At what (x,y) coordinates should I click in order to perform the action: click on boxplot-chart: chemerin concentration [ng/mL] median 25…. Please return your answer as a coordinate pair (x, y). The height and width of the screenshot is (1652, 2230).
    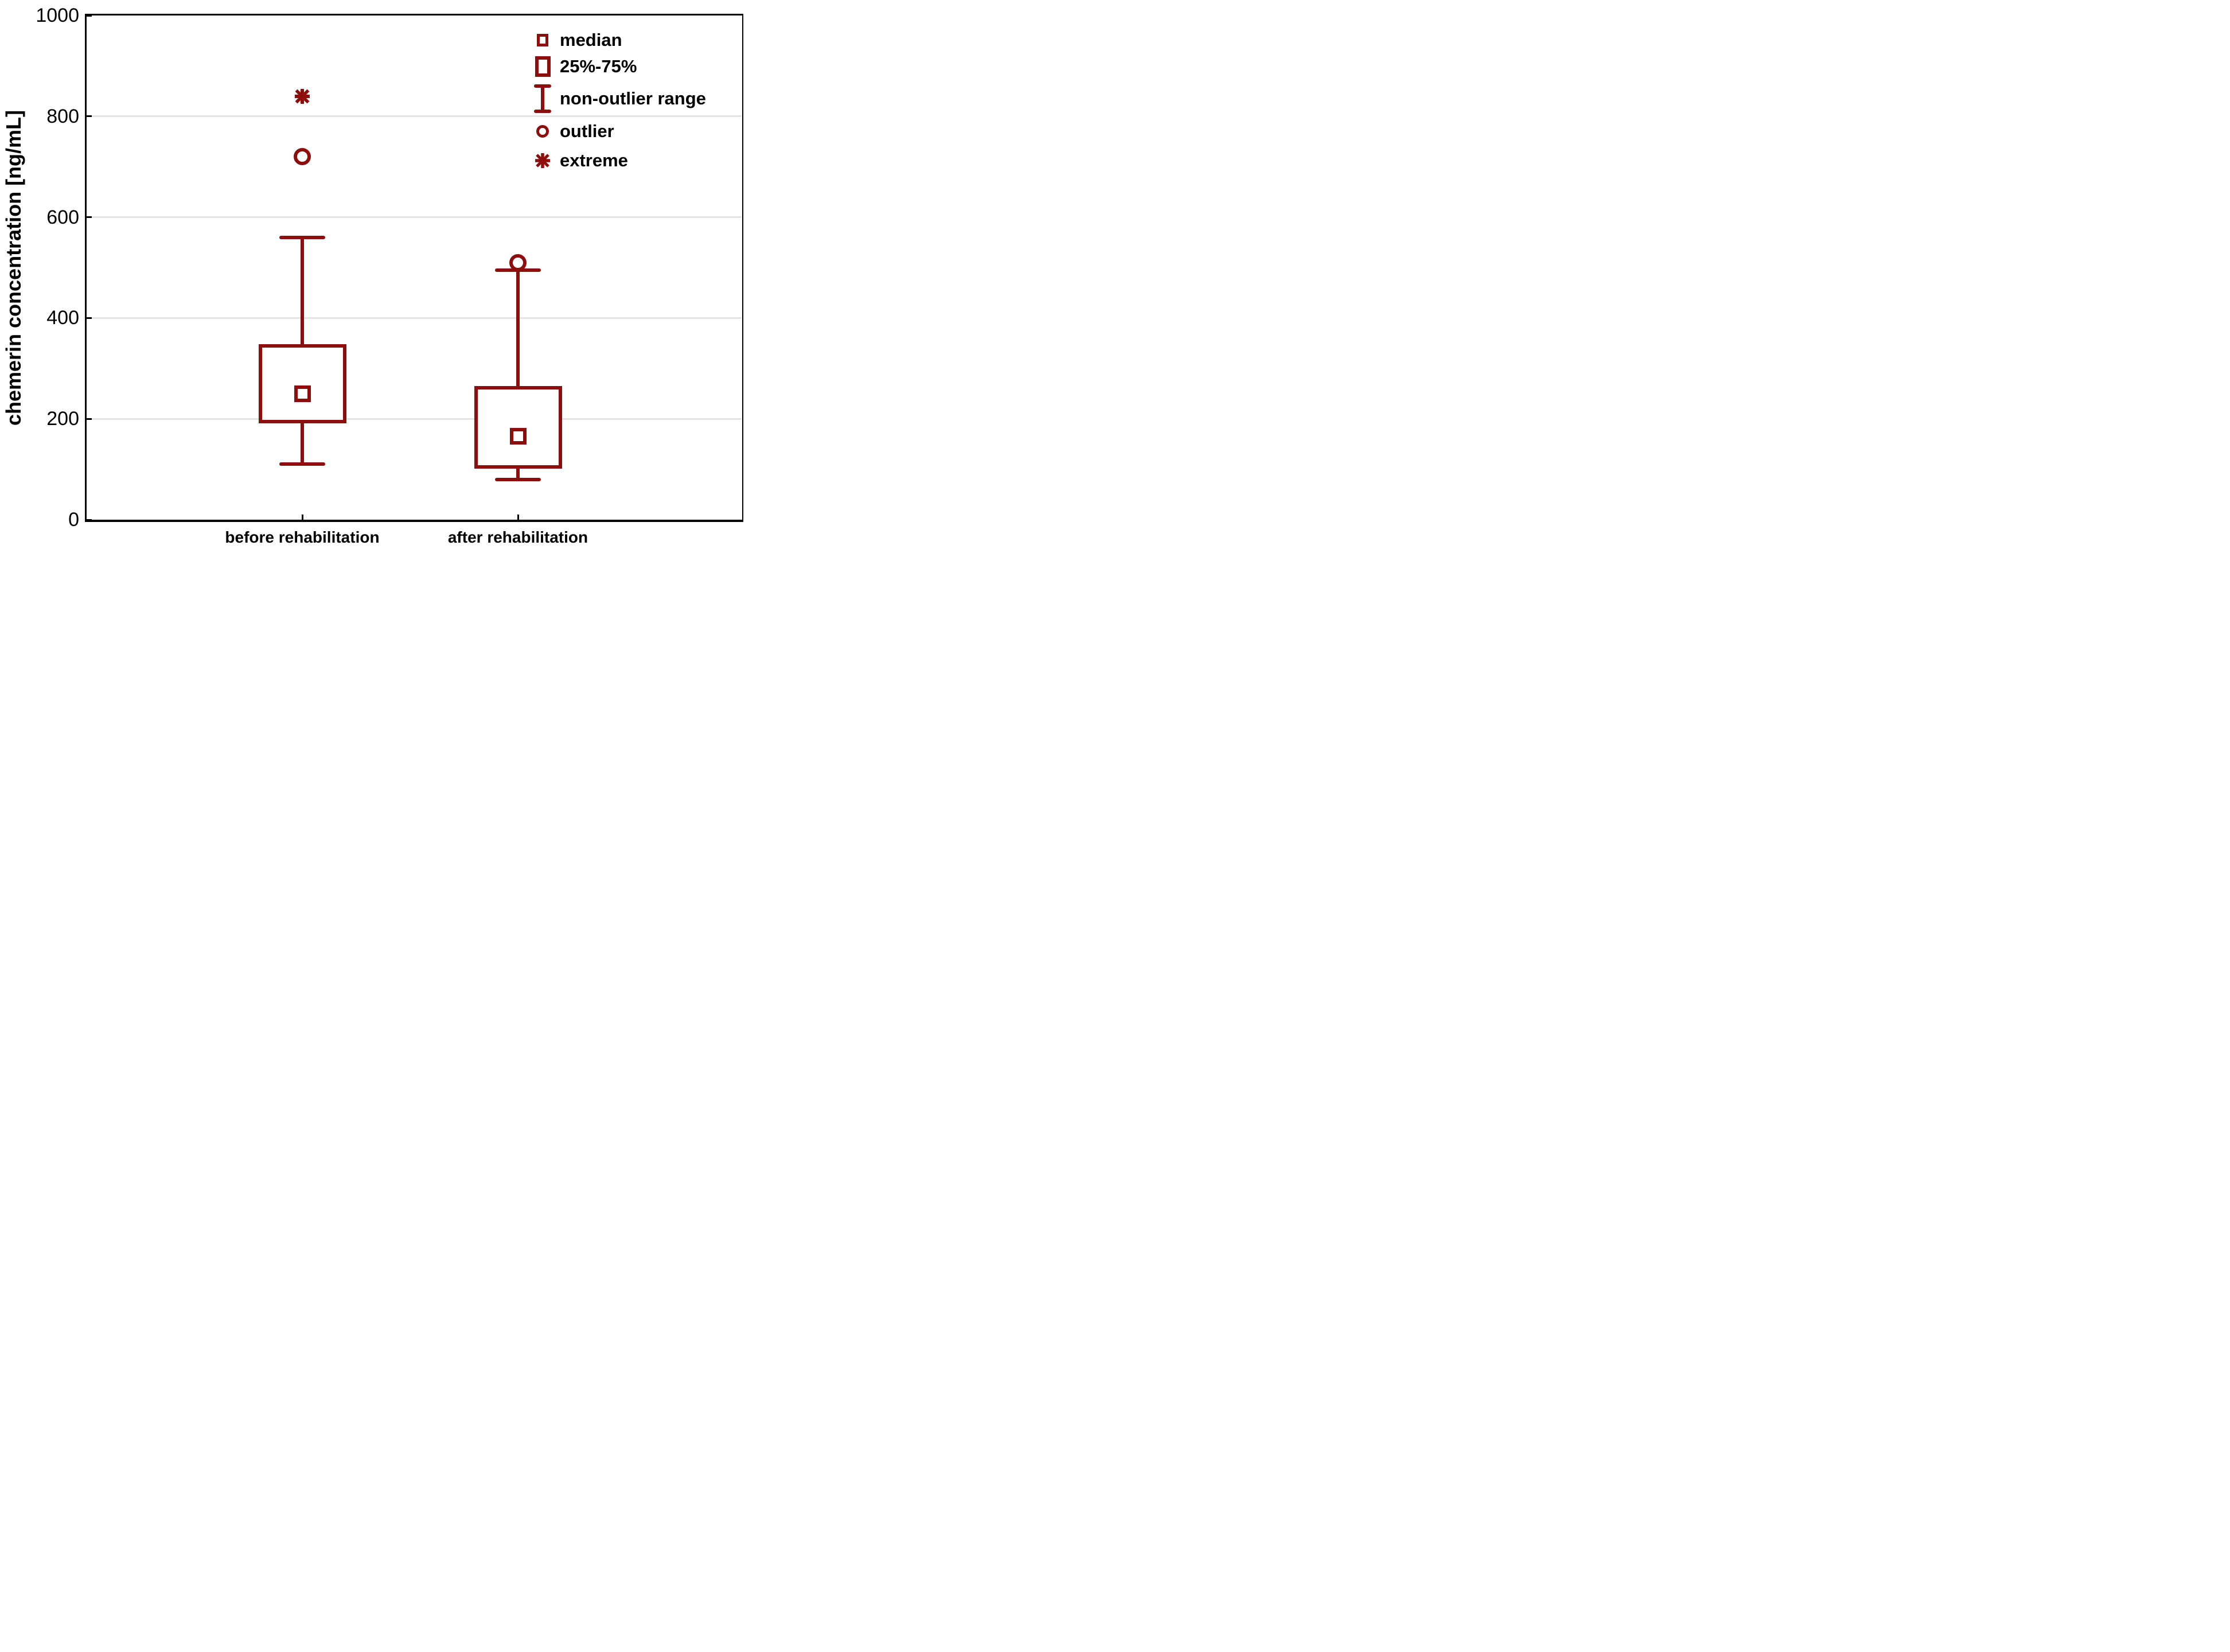
    Looking at the image, I should click on (371, 275).